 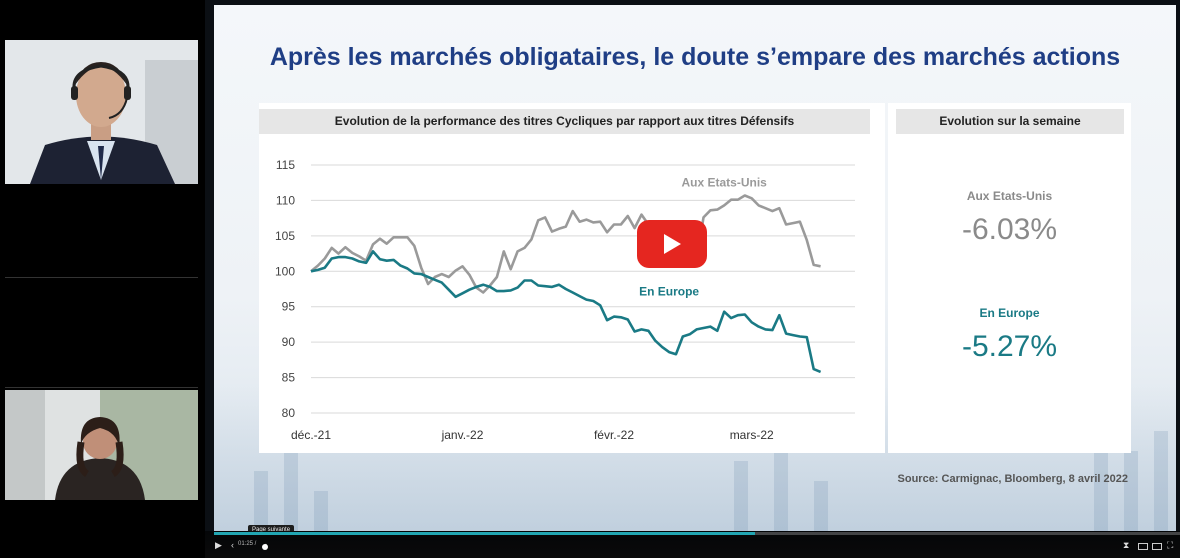 I want to click on play-icon, so click(x=672, y=244).